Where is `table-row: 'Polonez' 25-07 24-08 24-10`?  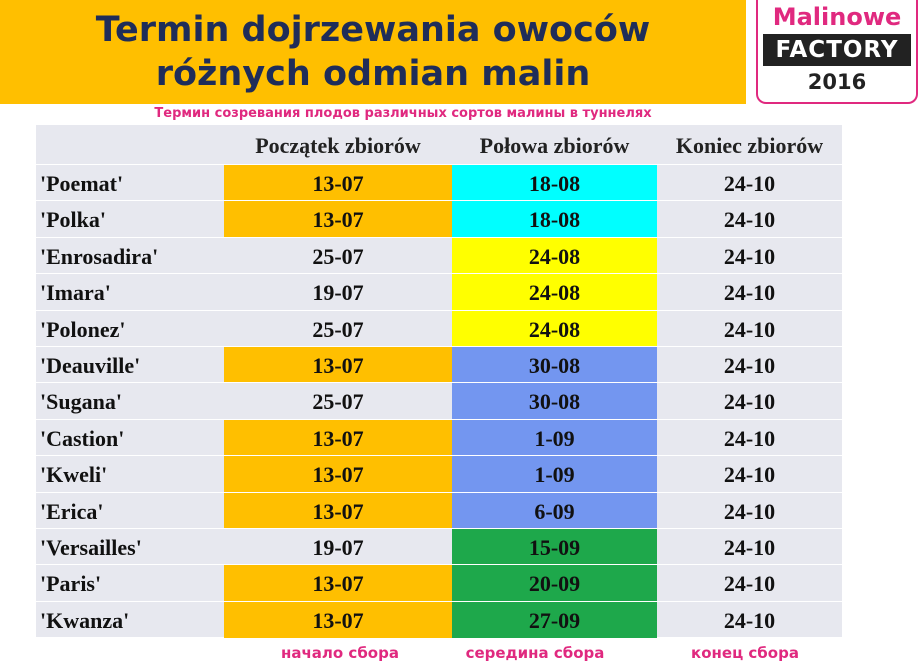 table-row: 'Polonez' 25-07 24-08 24-10 is located at coordinates (439, 328).